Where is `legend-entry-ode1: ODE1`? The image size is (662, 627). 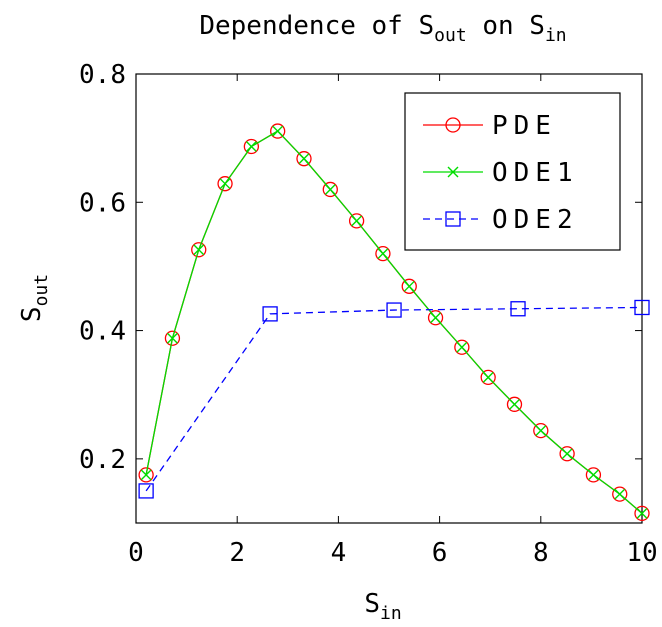 legend-entry-ode1: ODE1 is located at coordinates (501, 173).